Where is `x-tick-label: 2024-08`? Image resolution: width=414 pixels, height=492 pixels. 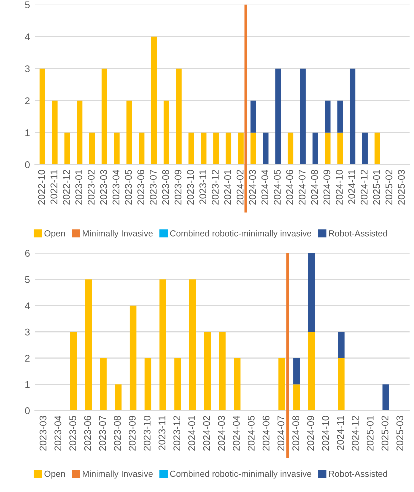 x-tick-label: 2024-08 is located at coordinates (314, 187).